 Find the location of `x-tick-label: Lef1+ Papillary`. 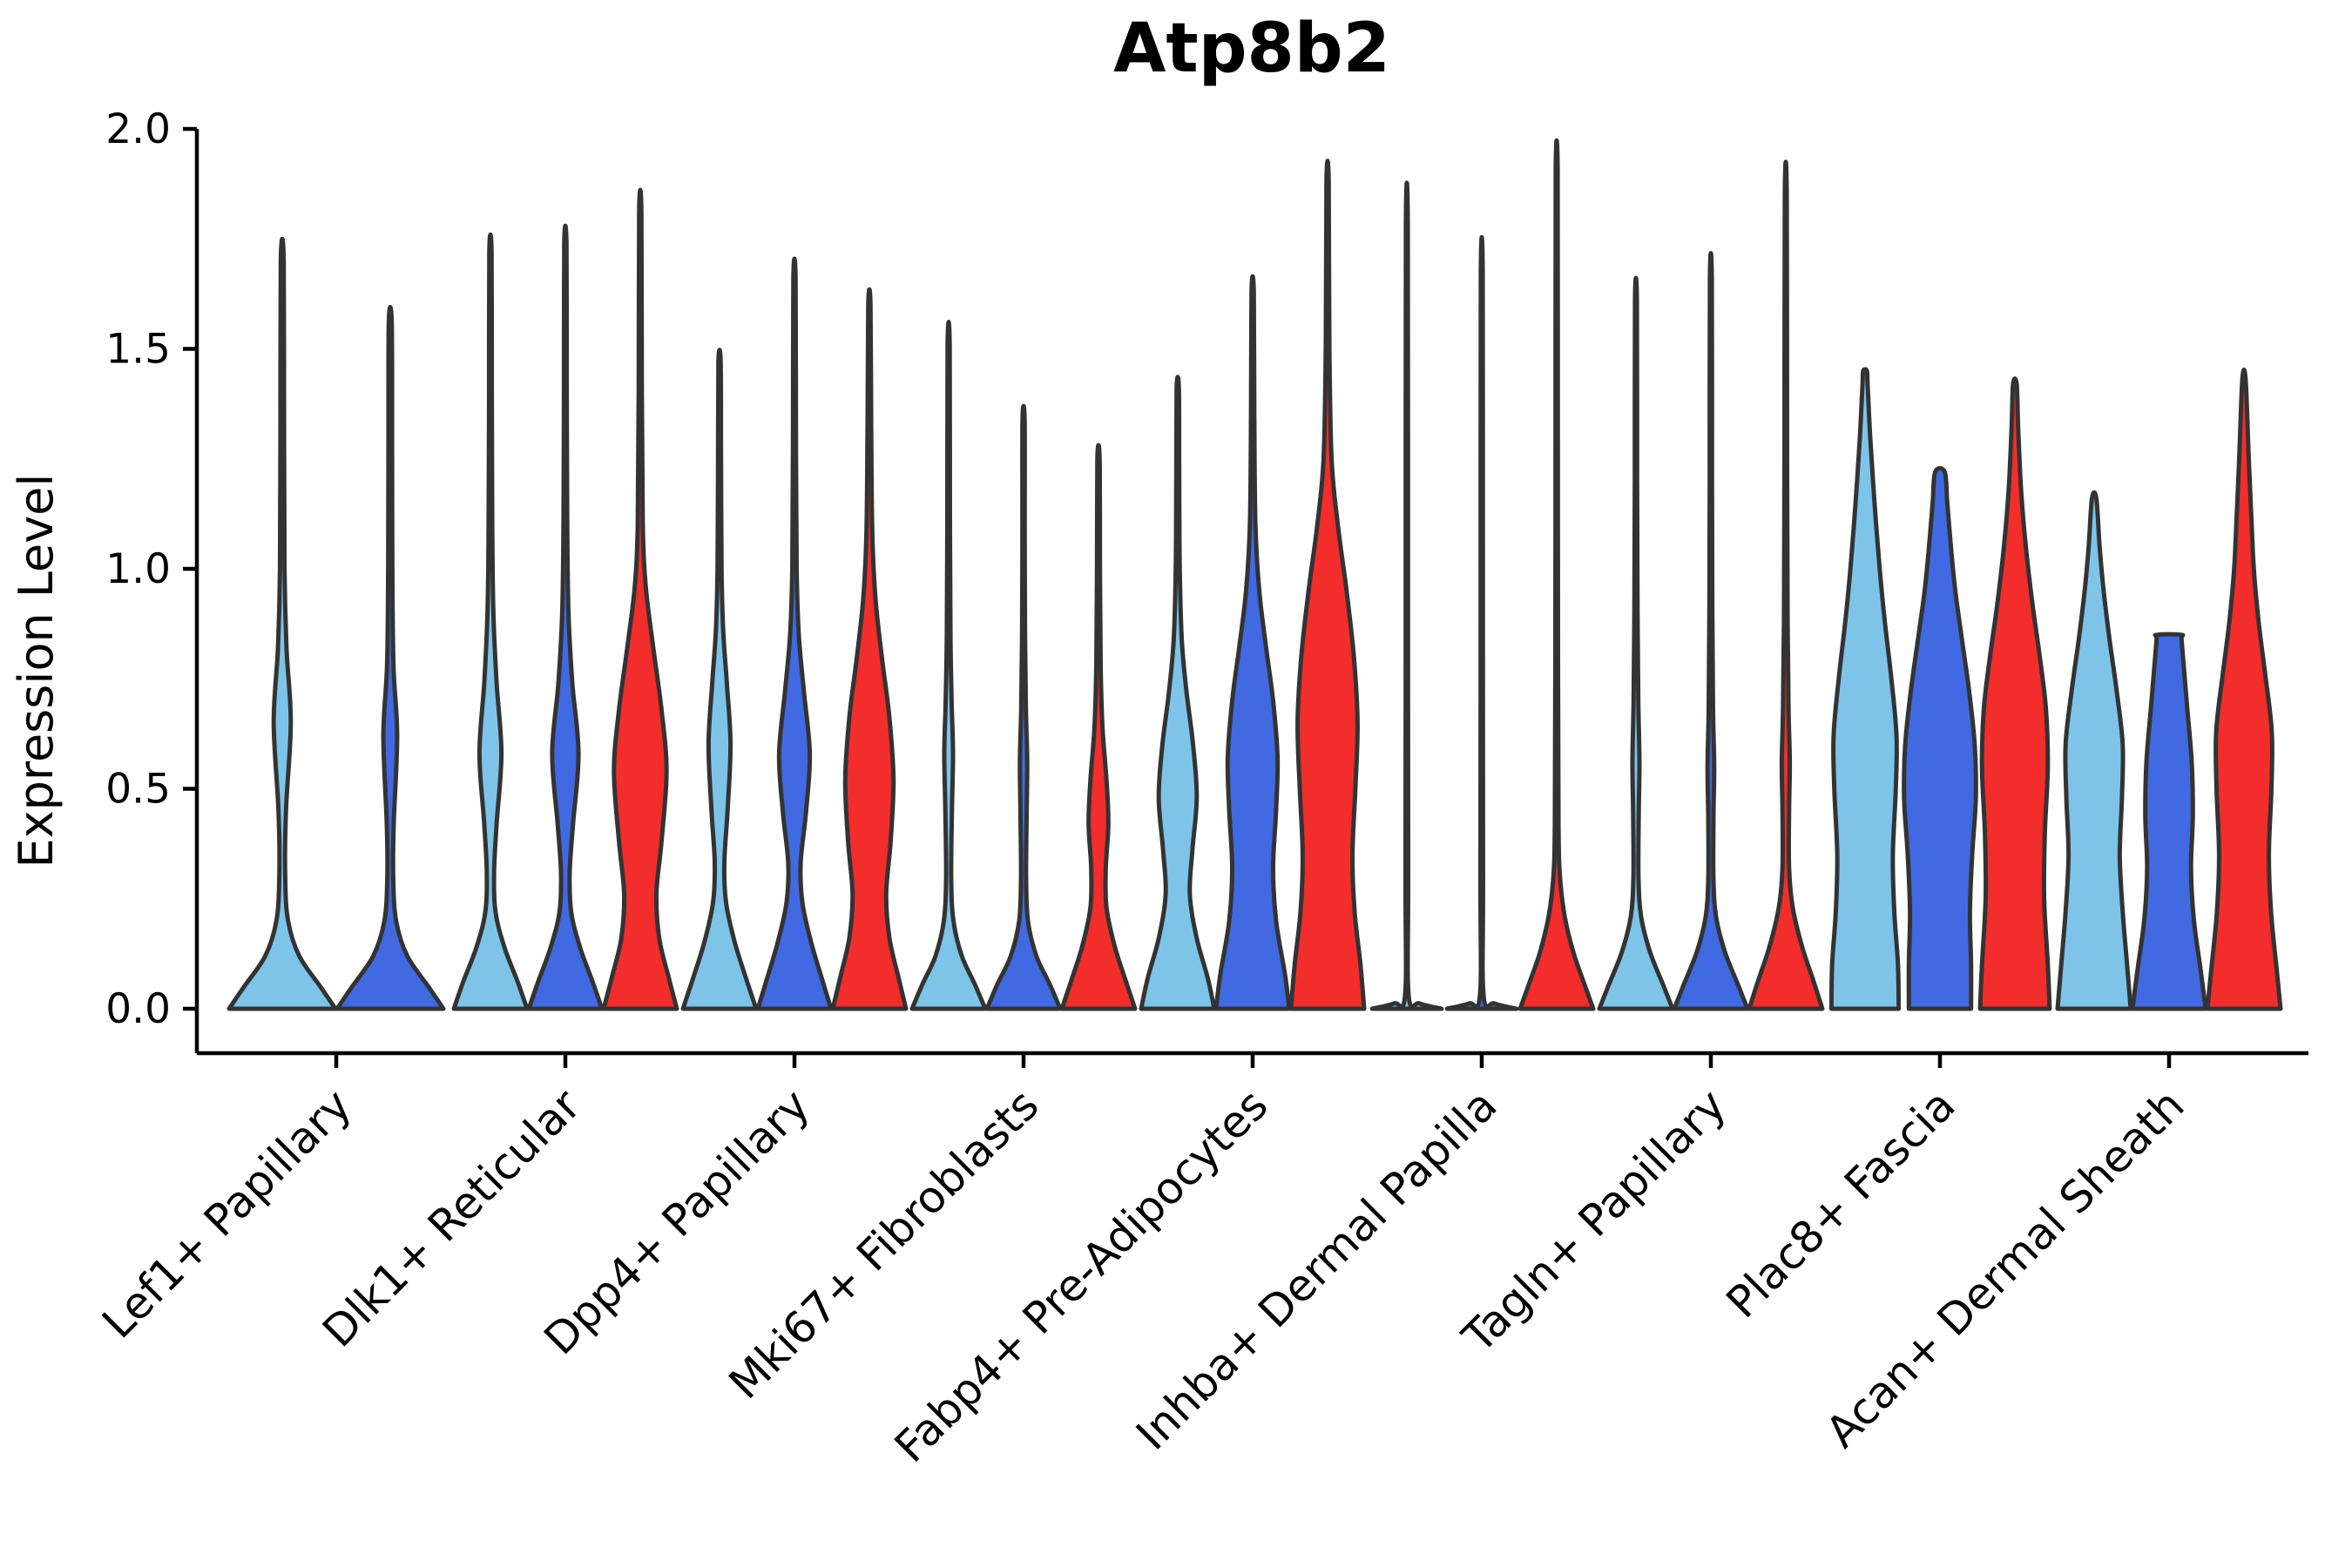

x-tick-label: Lef1+ Papillary is located at coordinates (226, 1213).